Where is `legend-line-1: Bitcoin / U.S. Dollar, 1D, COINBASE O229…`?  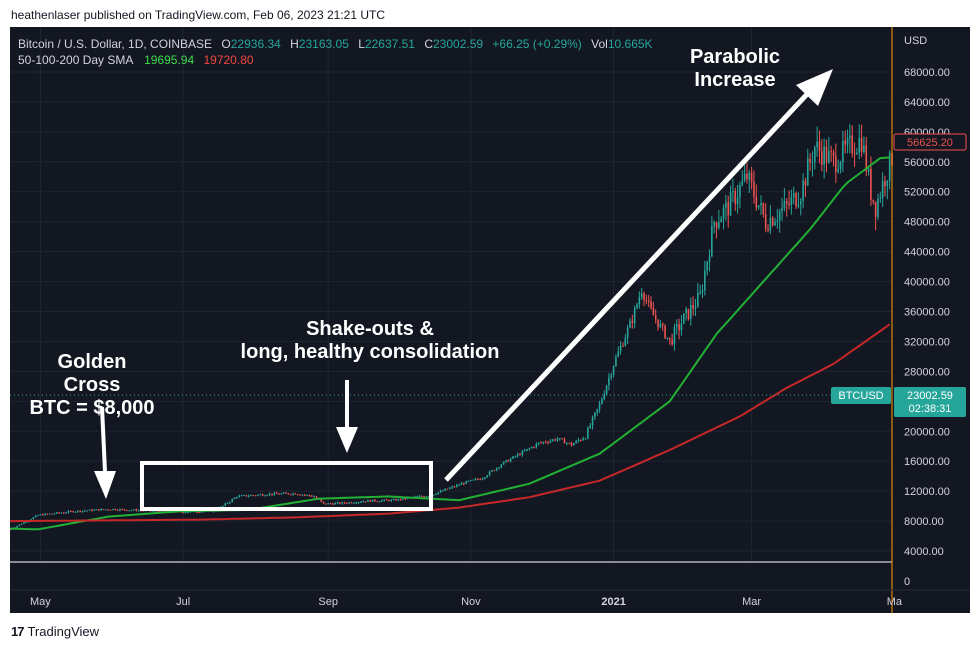 legend-line-1: Bitcoin / U.S. Dollar, 1D, COINBASE O229… is located at coordinates (335, 44).